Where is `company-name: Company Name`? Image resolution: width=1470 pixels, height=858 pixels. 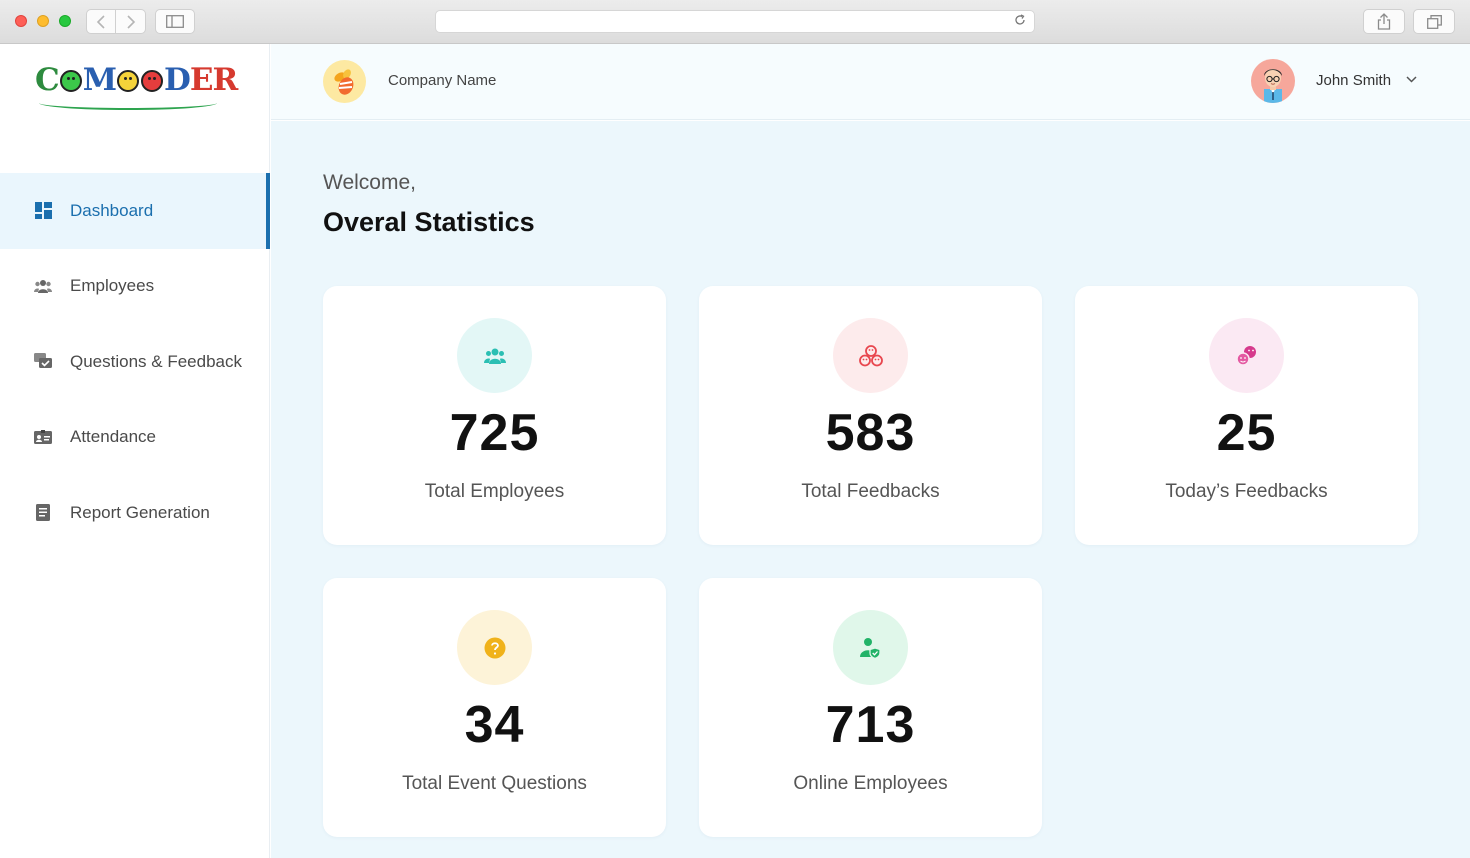
company-name: Company Name is located at coordinates (442, 80).